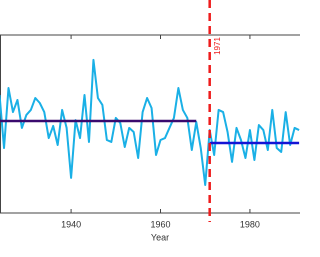  What do you see at coordinates (71, 224) in the screenshot?
I see `x-tick-label: 1940` at bounding box center [71, 224].